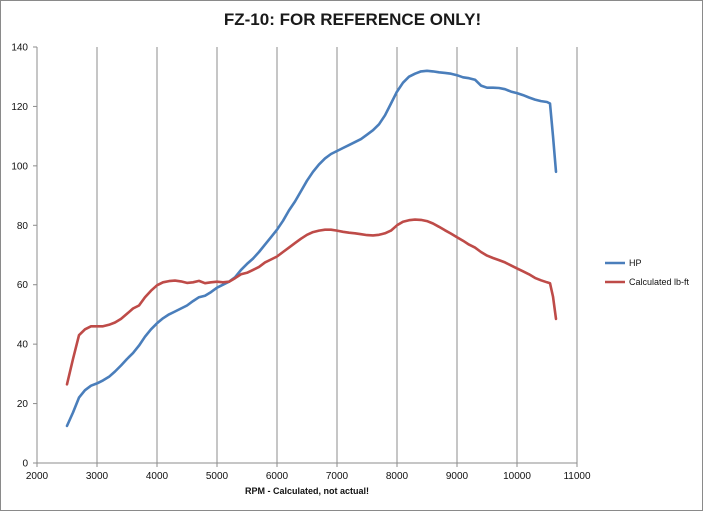 The image size is (705, 513). What do you see at coordinates (635, 263) in the screenshot?
I see `legend-label: HP` at bounding box center [635, 263].